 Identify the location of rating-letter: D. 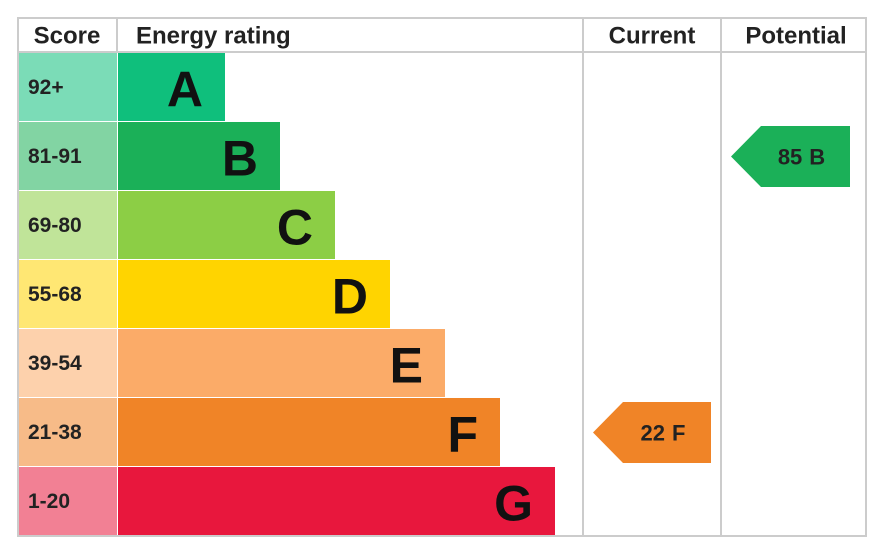
(350, 297).